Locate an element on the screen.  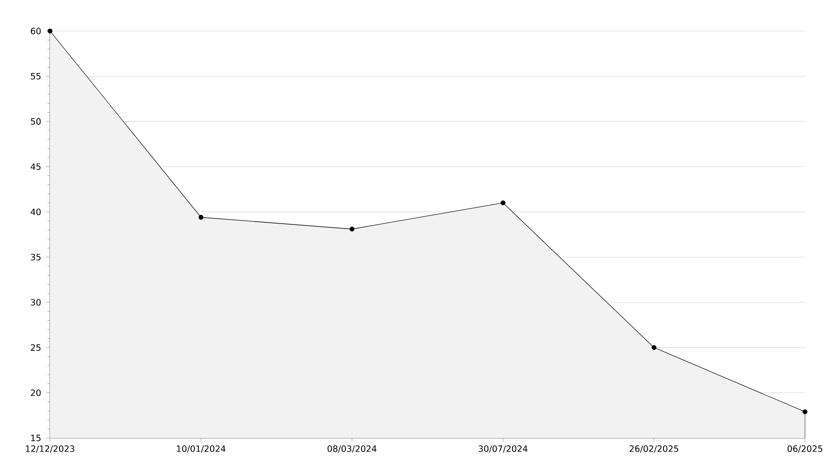
y-tick-label: 25 is located at coordinates (35, 347).